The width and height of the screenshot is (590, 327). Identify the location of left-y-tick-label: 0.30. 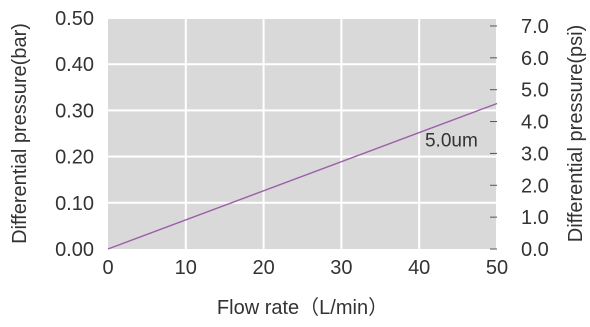
(74, 111).